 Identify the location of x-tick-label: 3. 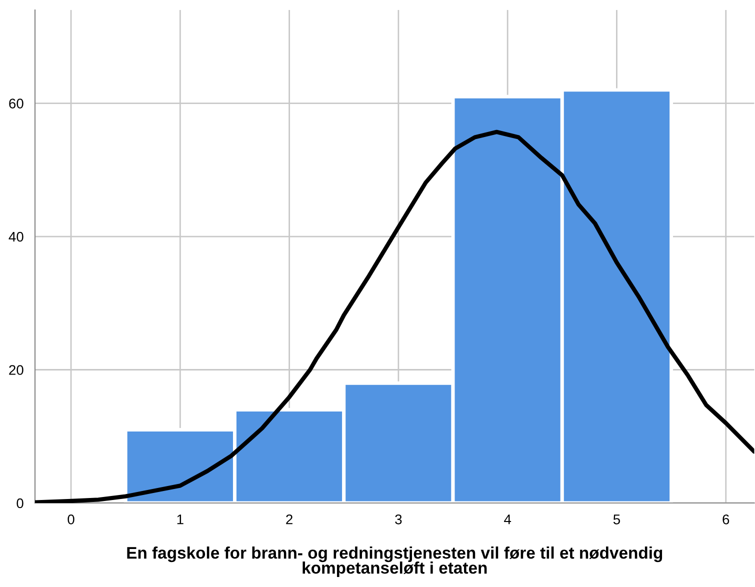
(398, 519).